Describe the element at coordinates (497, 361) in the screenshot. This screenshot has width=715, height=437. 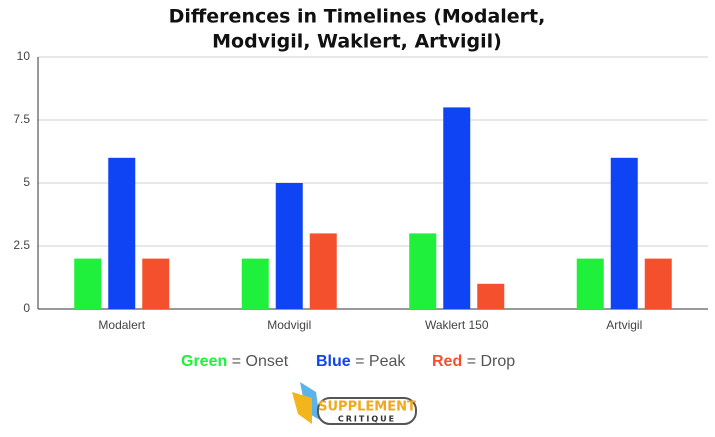
I see `legend-label: Drop` at that location.